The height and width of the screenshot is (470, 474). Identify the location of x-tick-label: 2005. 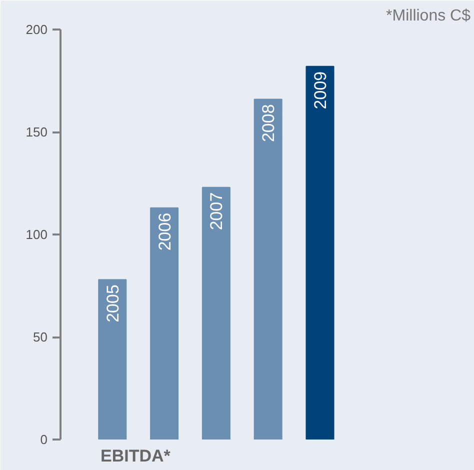
(112, 303).